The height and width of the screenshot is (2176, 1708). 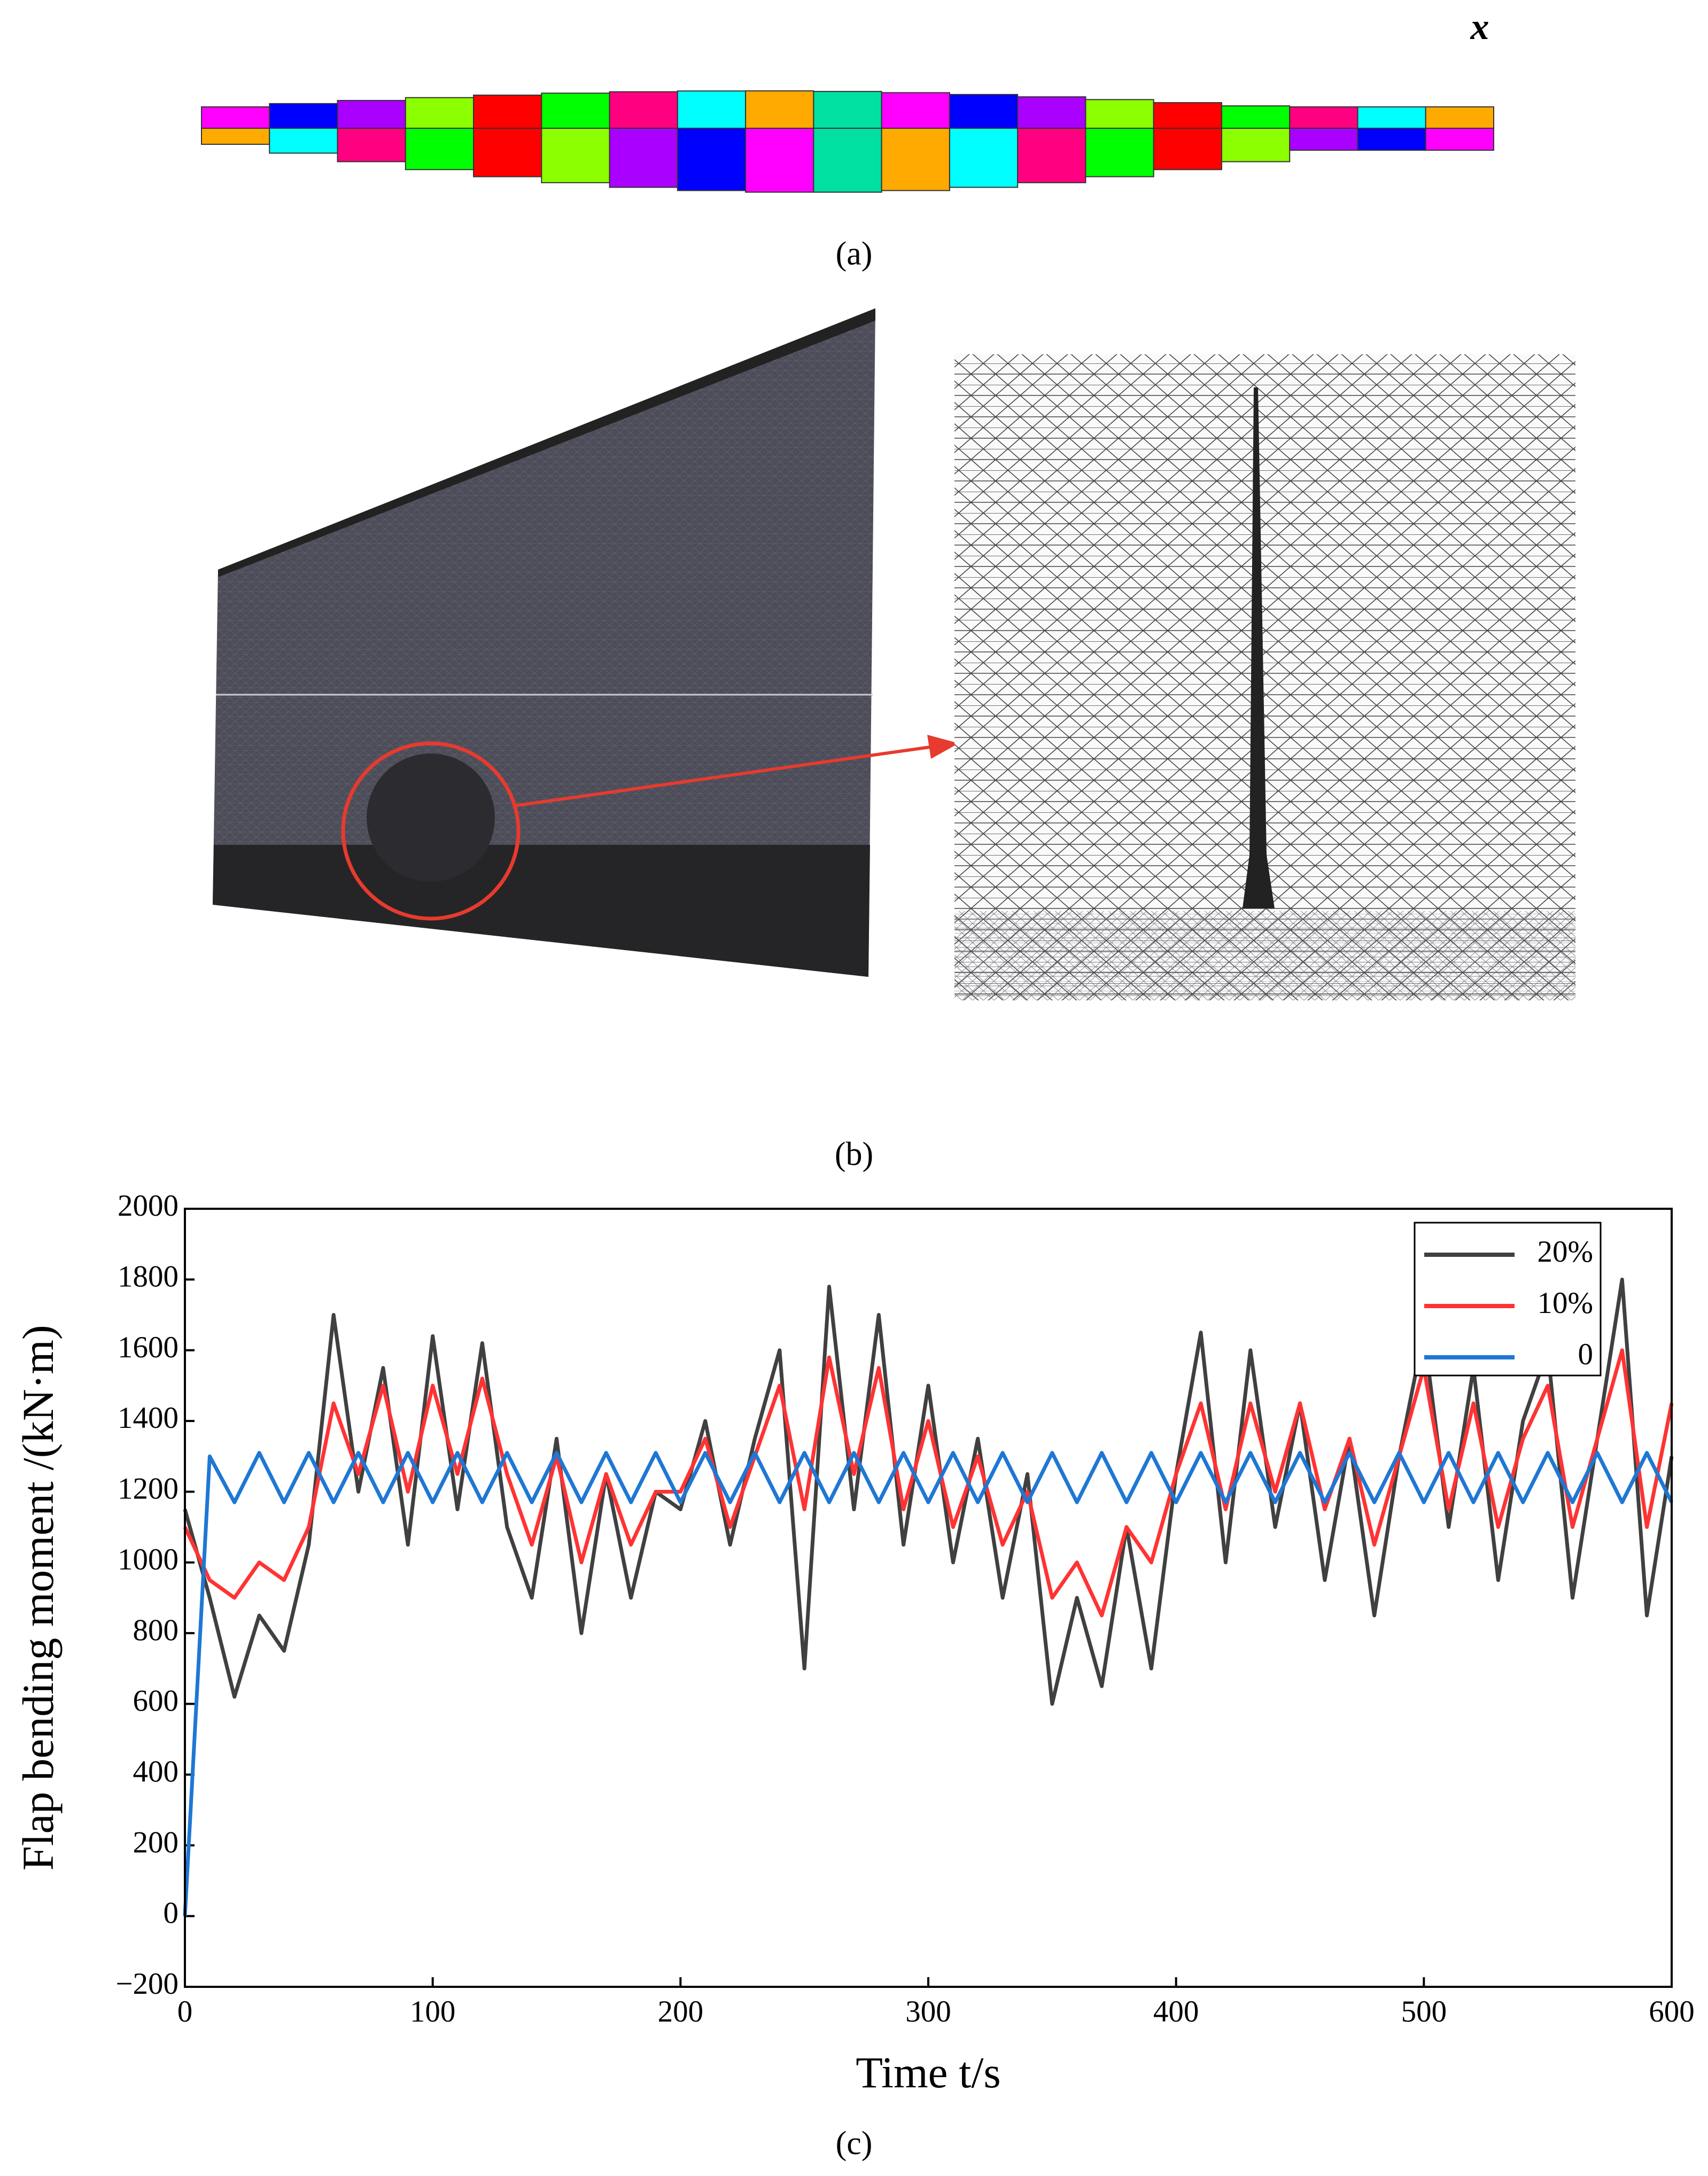 I want to click on y-tick-label: 1000, so click(x=148, y=1560).